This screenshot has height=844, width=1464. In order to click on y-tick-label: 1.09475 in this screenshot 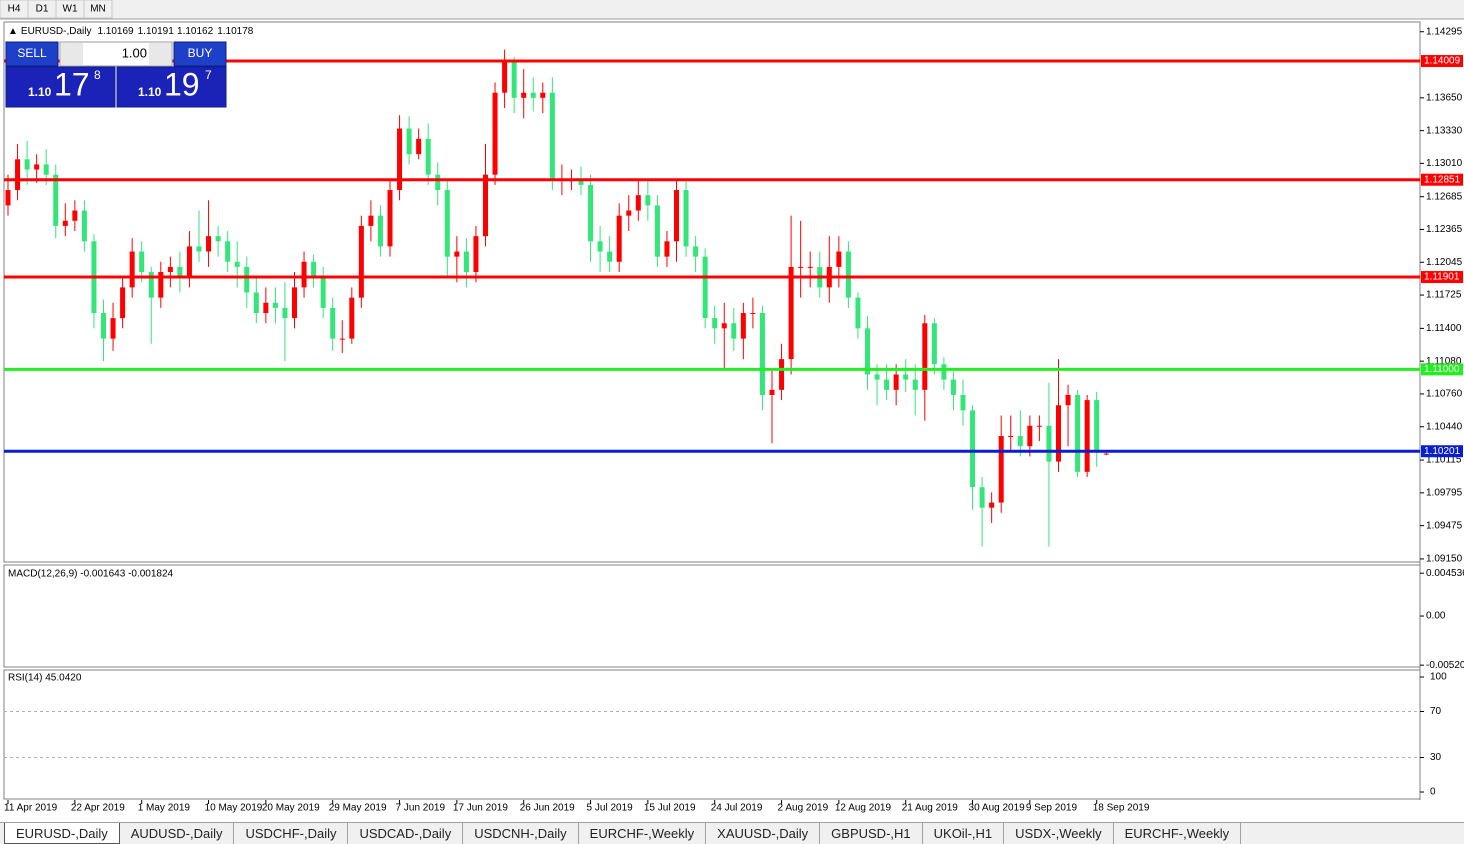, I will do `click(1444, 525)`.